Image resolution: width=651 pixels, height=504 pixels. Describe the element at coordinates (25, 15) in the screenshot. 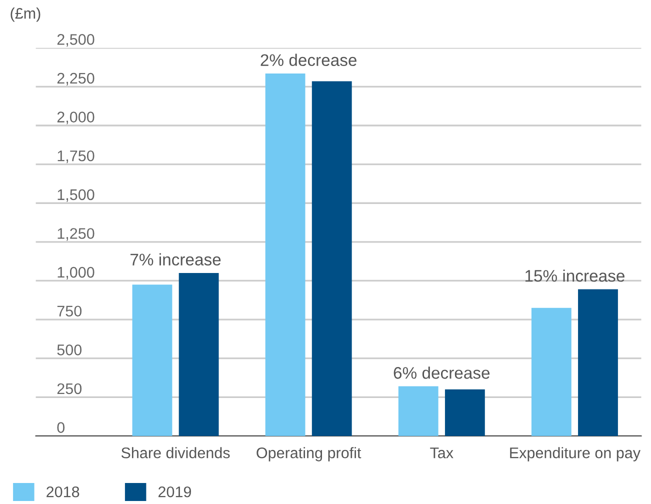

I see `y-axis-title: (£m)` at that location.